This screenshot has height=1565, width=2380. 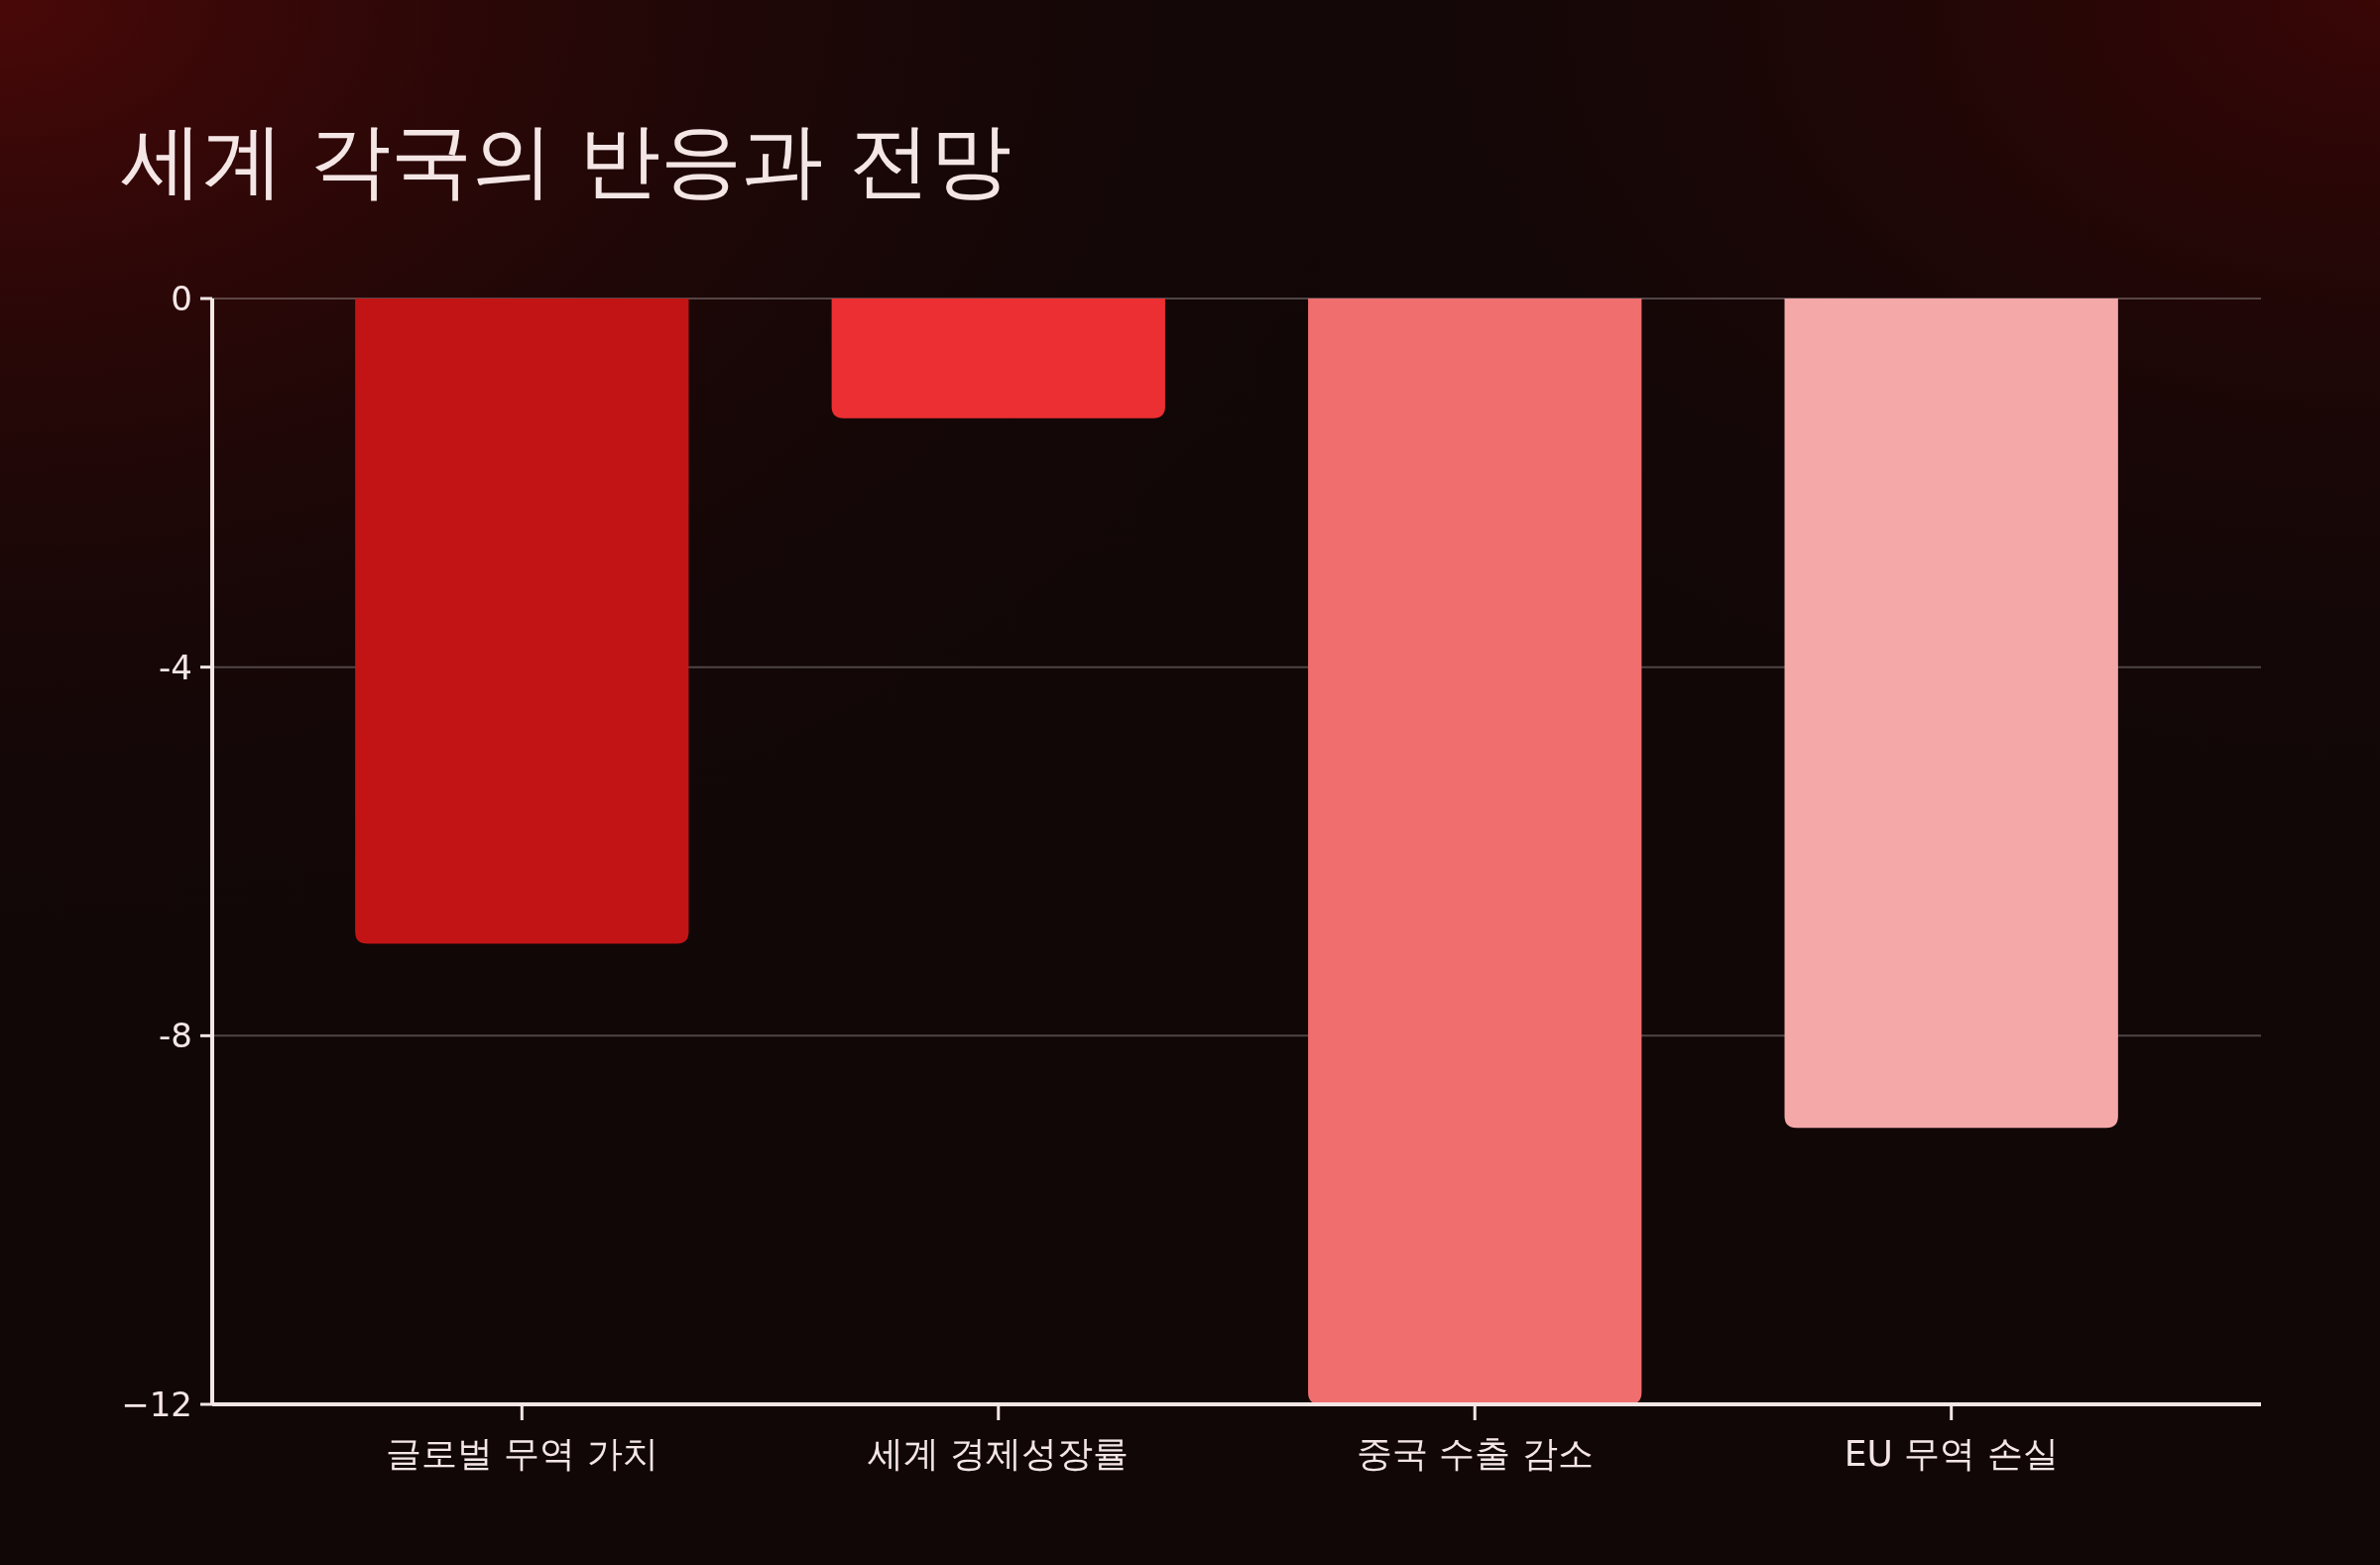 What do you see at coordinates (521, 1453) in the screenshot?
I see `x-tick-label: 글로벌 무역 가치` at bounding box center [521, 1453].